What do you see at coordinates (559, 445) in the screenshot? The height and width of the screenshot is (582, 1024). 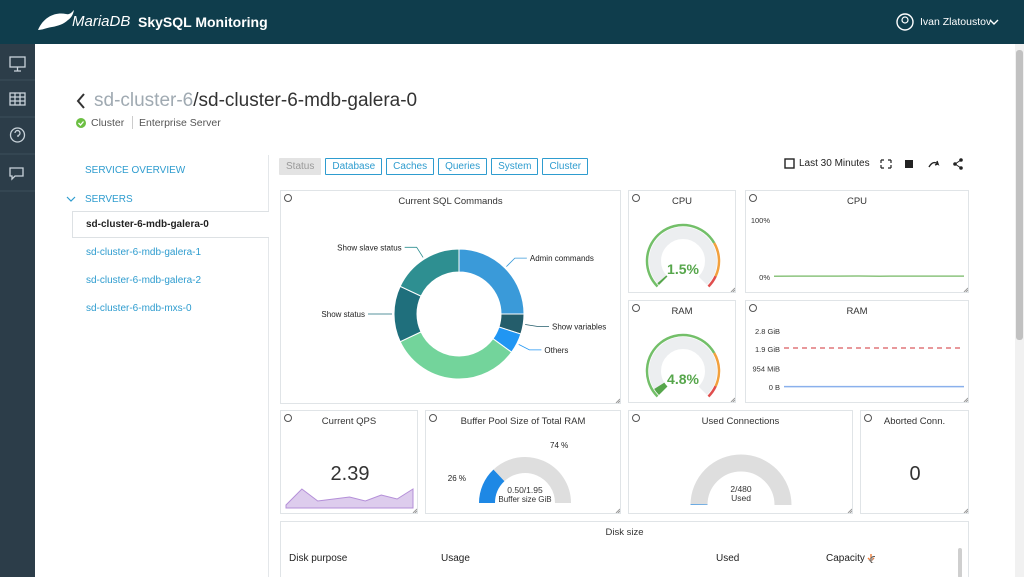 I see `gauge-segment-label: 74 %` at bounding box center [559, 445].